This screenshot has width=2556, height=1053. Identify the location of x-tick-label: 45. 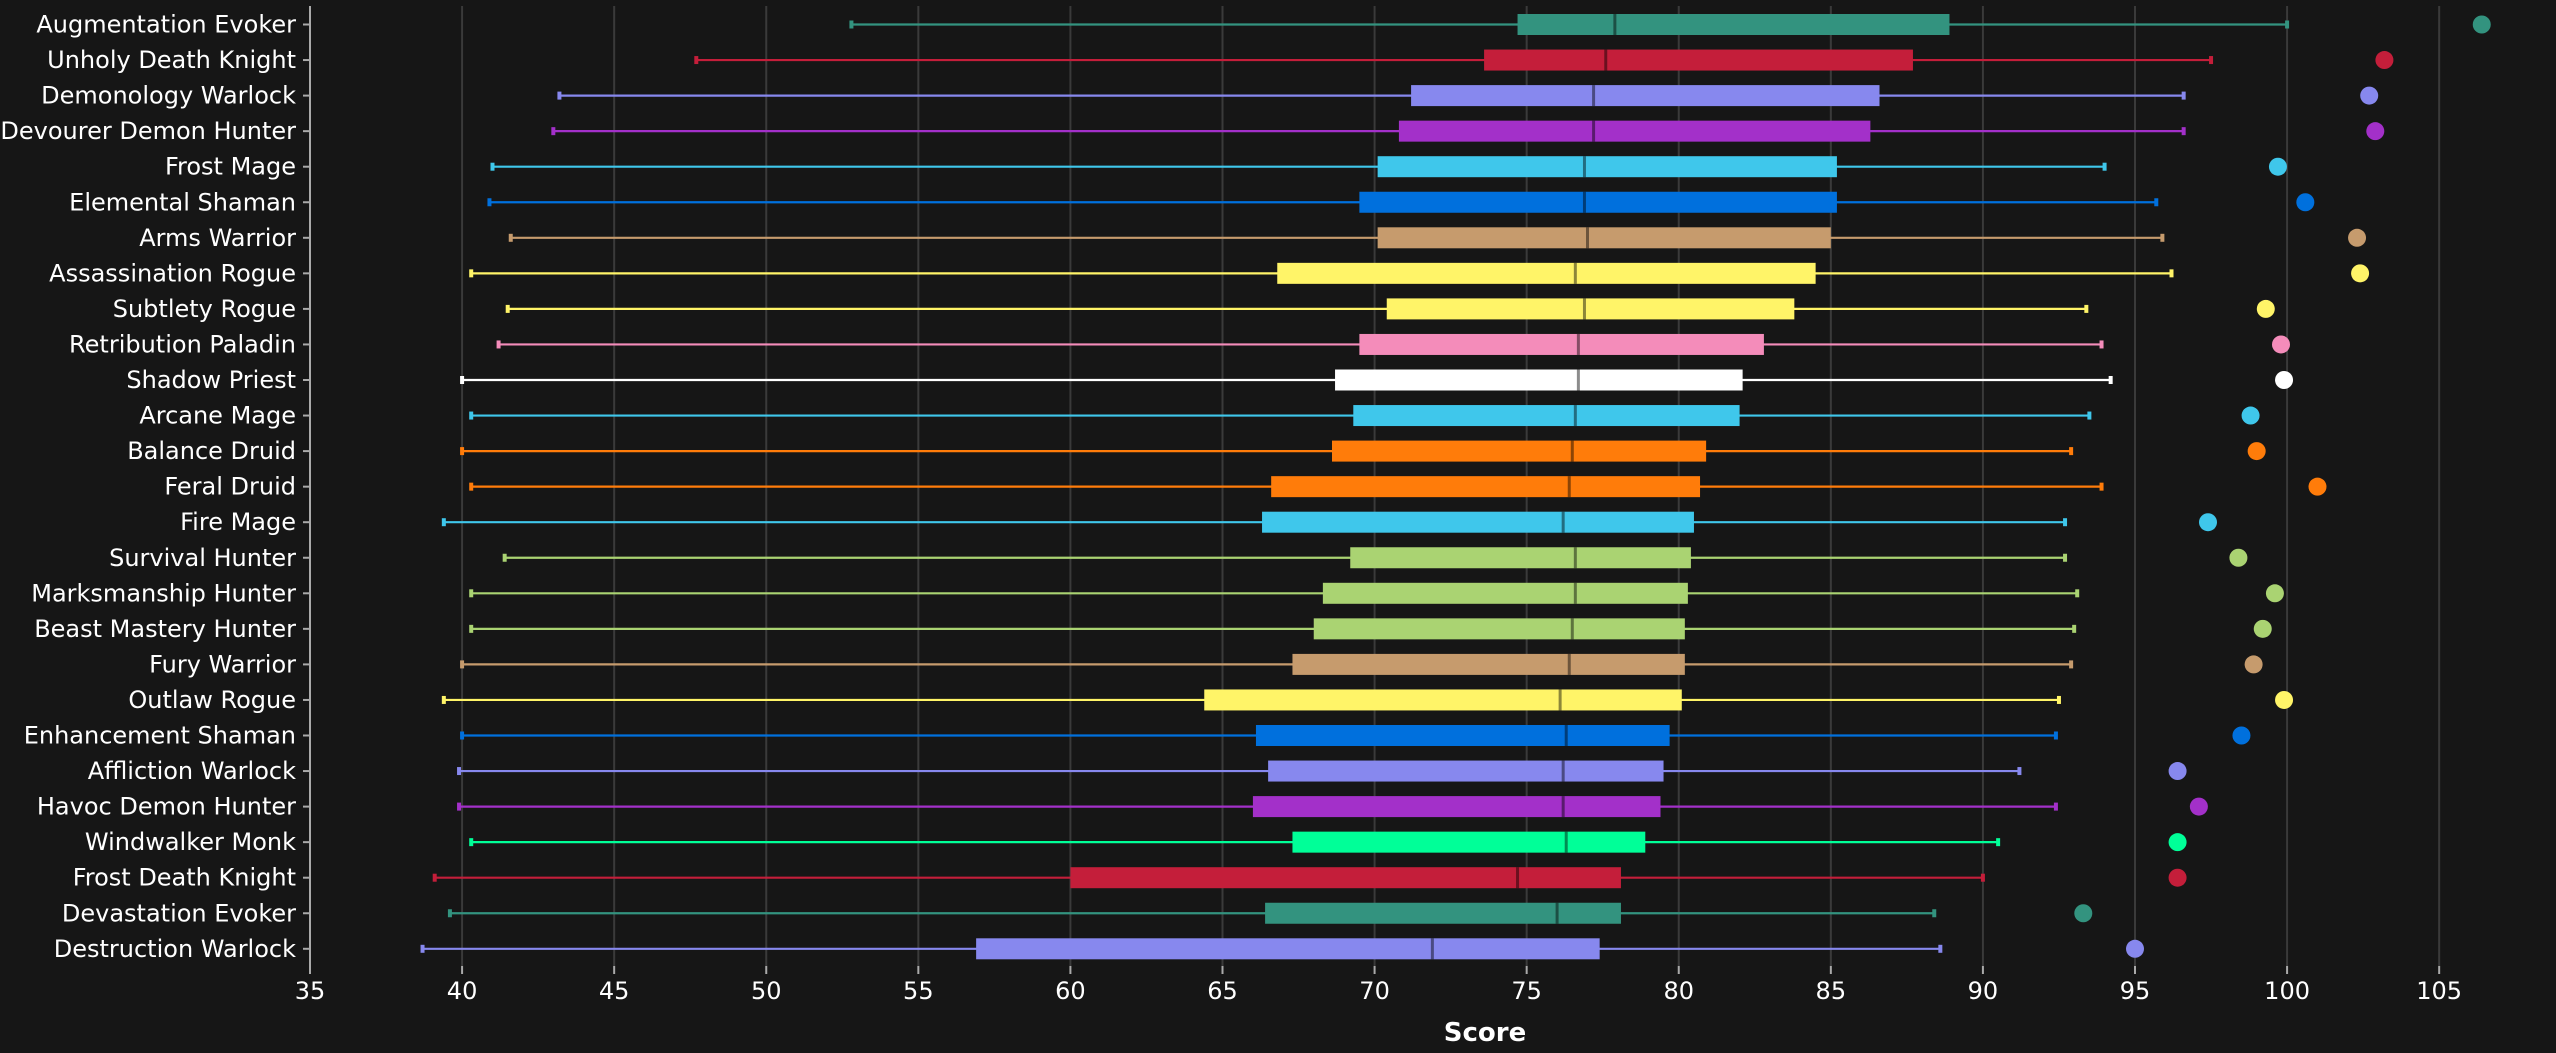
(614, 991).